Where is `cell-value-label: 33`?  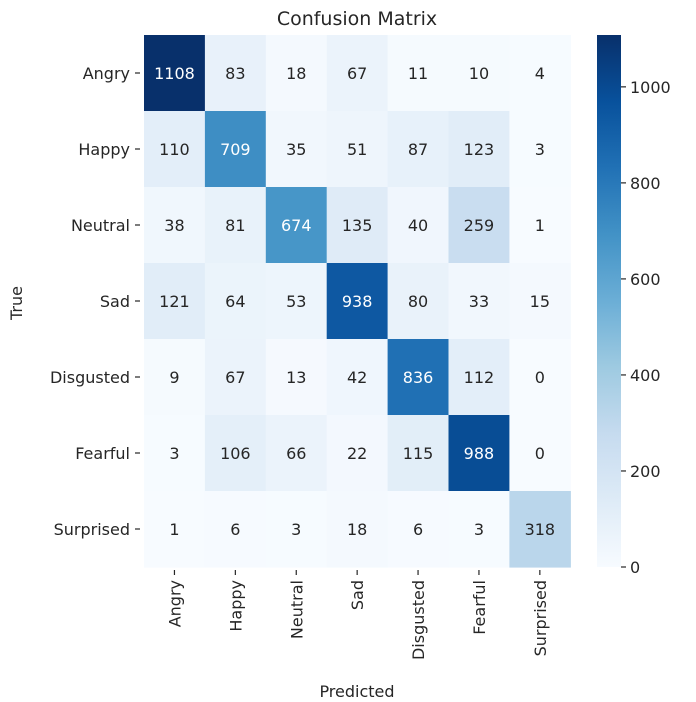
cell-value-label: 33 is located at coordinates (479, 301).